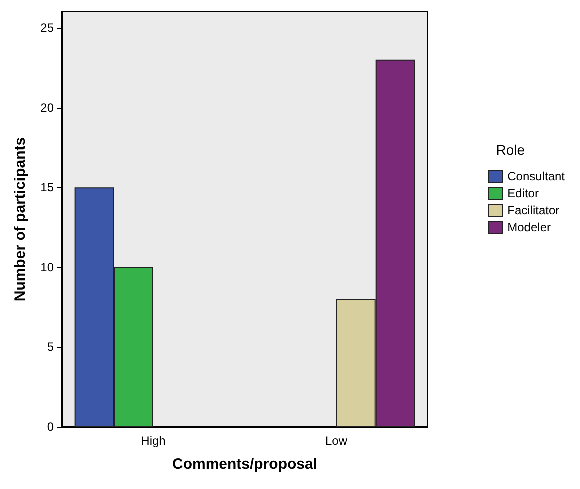 This screenshot has height=489, width=580. I want to click on y-tick-label: 20, so click(47, 107).